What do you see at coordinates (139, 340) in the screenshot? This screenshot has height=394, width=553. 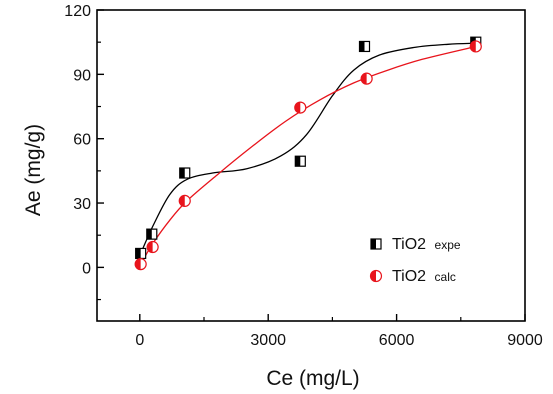 I see `x-tick-label: 0` at bounding box center [139, 340].